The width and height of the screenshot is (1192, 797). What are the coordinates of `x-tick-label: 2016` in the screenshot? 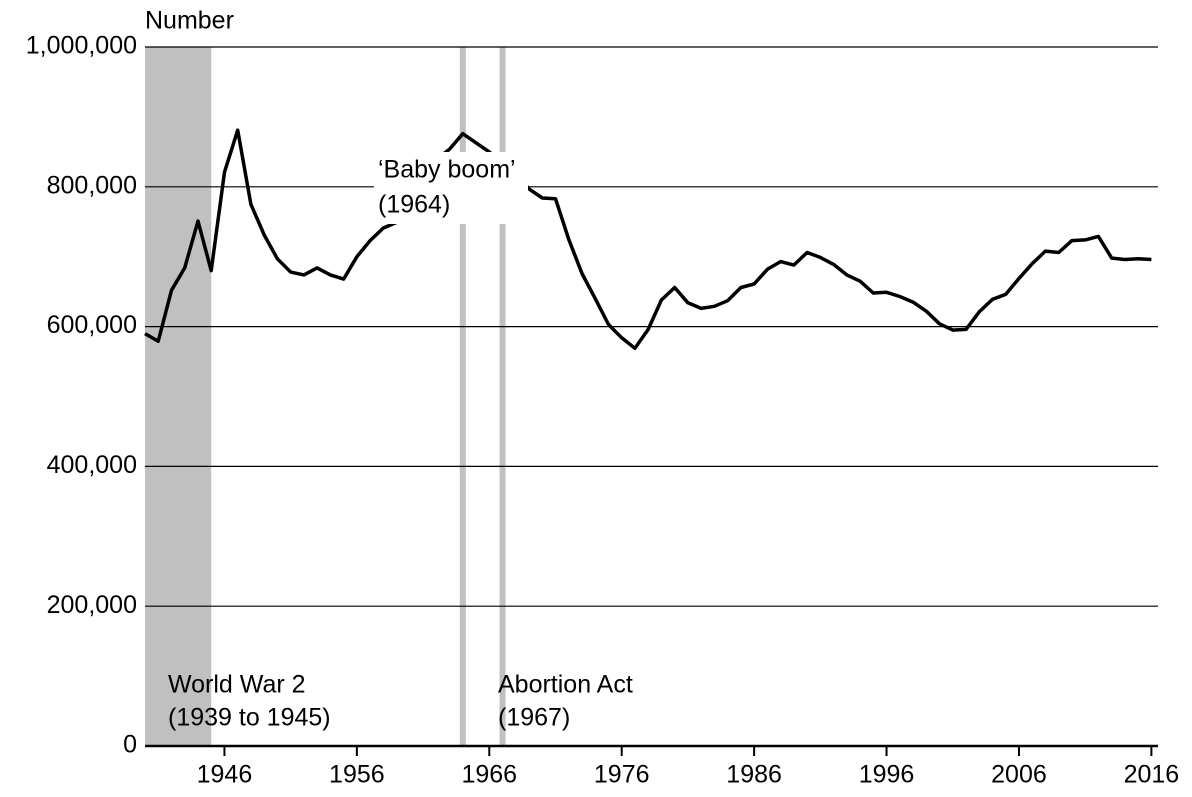 It's located at (1152, 775).